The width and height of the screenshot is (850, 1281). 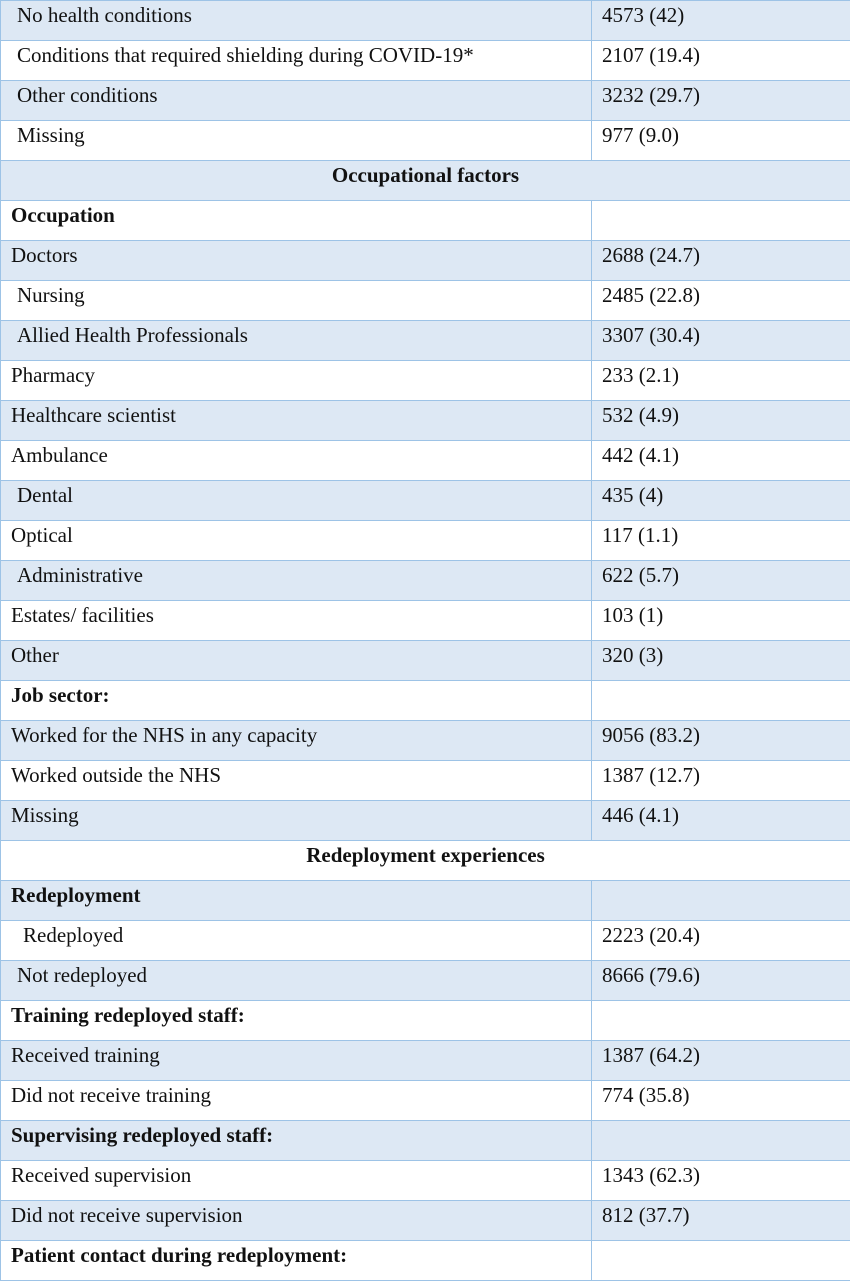 What do you see at coordinates (721, 661) in the screenshot?
I see `row-value: 320 (3)` at bounding box center [721, 661].